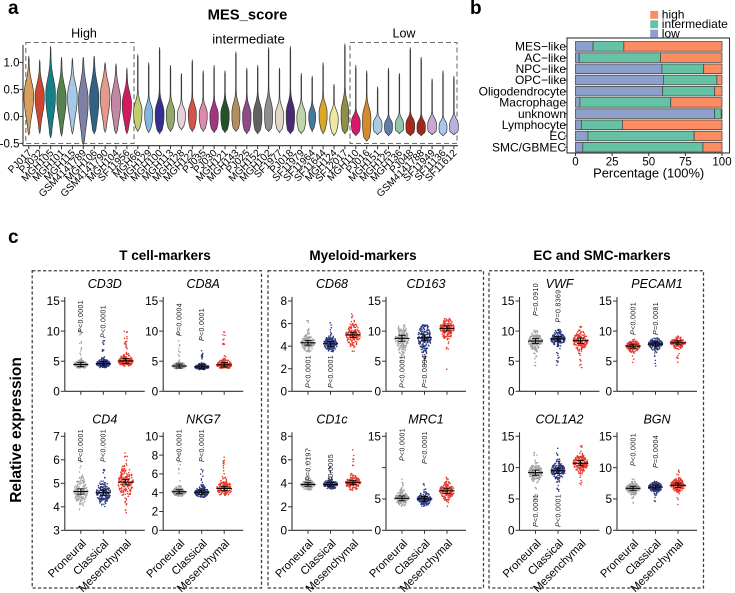 This screenshot has width=735, height=593. Describe the element at coordinates (529, 147) in the screenshot. I see `svg-text: SMC/GBMEC` at that location.